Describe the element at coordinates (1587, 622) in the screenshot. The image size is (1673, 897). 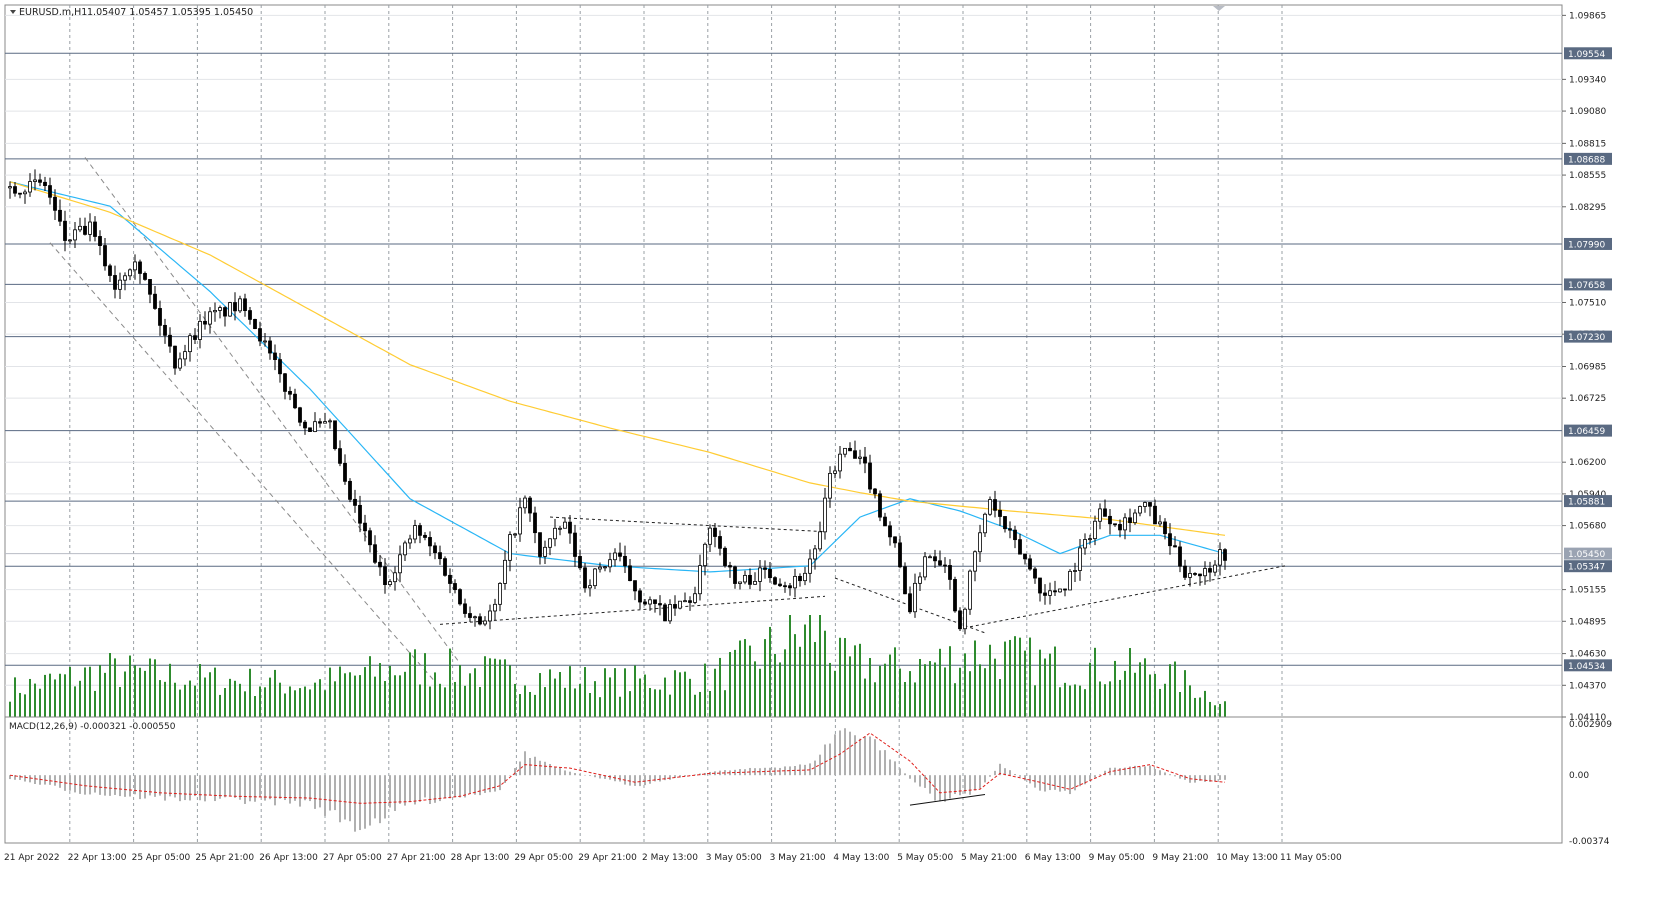
I see `price-tick-label: 1.04895` at that location.